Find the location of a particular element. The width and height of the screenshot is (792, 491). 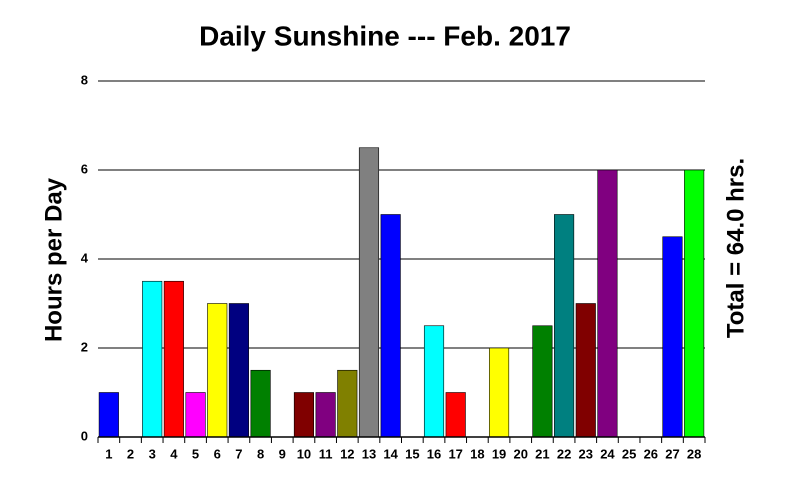

x-tick-label: 17 is located at coordinates (455, 453).